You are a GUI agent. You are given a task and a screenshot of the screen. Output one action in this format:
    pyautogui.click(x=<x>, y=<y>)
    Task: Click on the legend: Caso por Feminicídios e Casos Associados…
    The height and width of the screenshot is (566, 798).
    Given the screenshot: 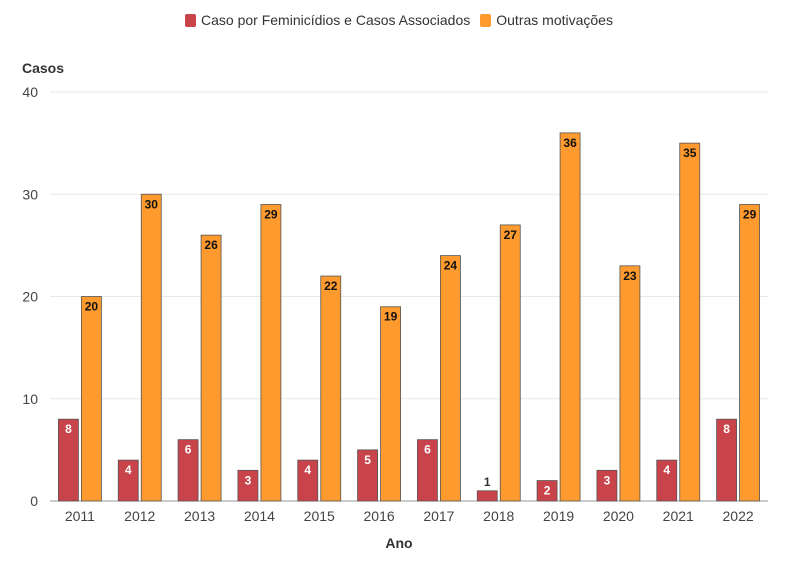 What is the action you would take?
    pyautogui.click(x=399, y=20)
    